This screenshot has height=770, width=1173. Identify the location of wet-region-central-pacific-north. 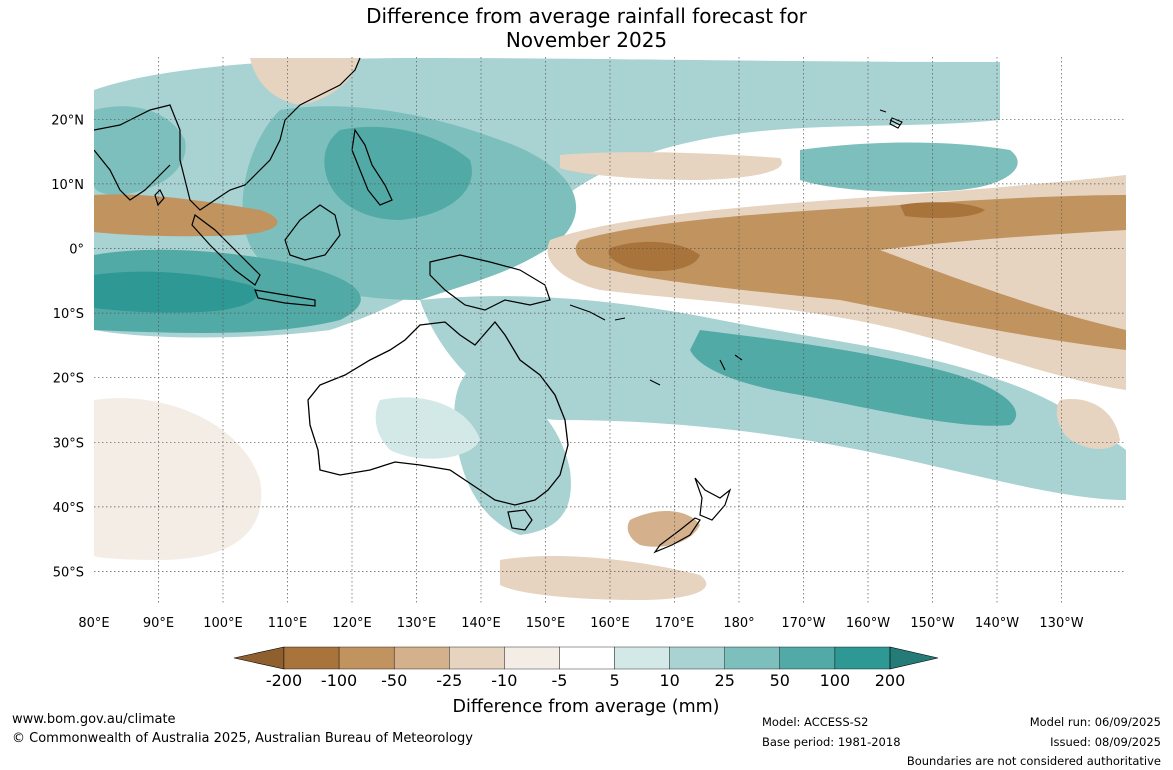
(909, 167).